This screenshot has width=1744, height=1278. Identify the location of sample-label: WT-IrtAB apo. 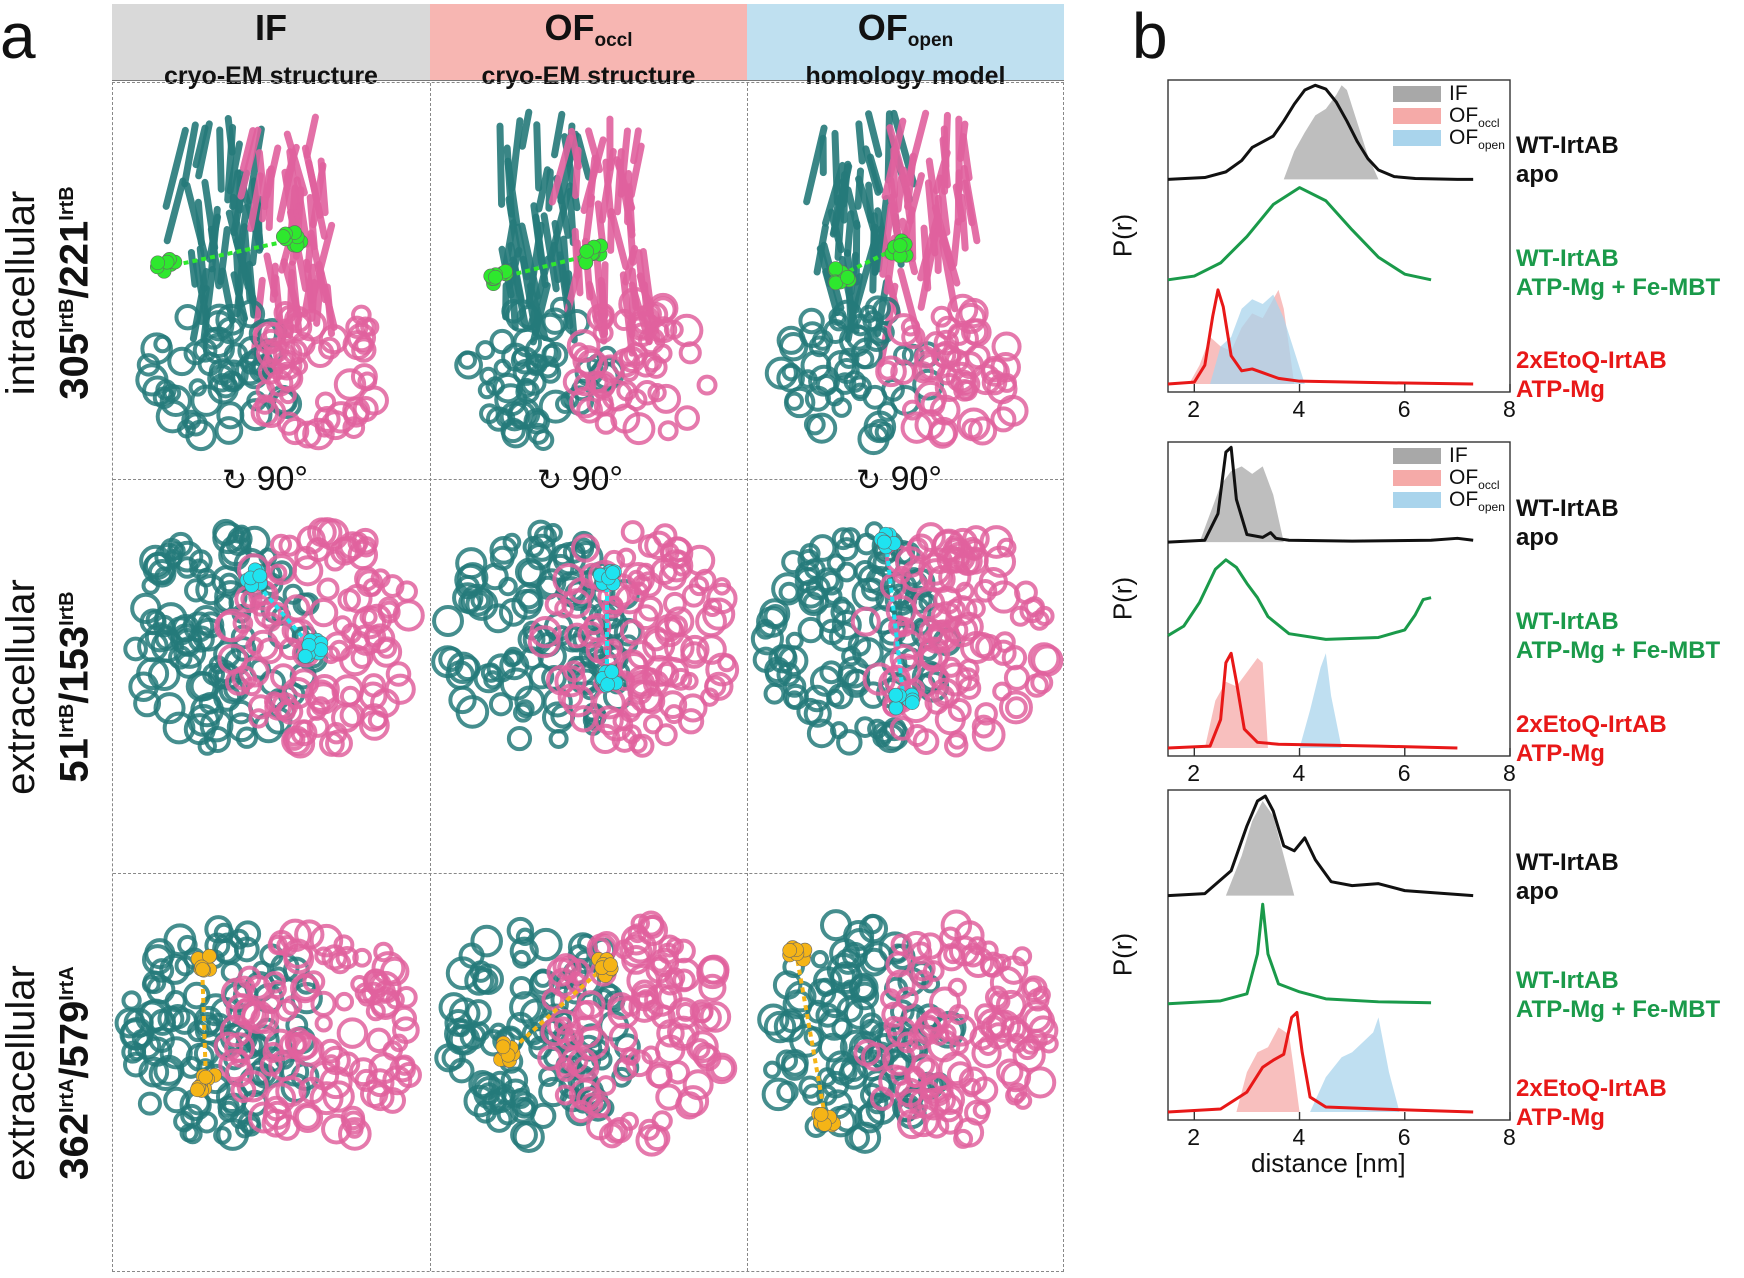
(1567, 523).